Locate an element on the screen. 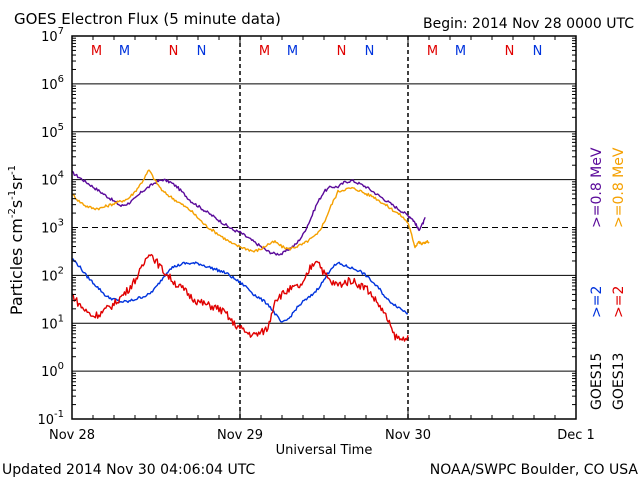 Image resolution: width=640 pixels, height=480 pixels. legend-goes13-high: >=0.8 MeV is located at coordinates (619, 187).